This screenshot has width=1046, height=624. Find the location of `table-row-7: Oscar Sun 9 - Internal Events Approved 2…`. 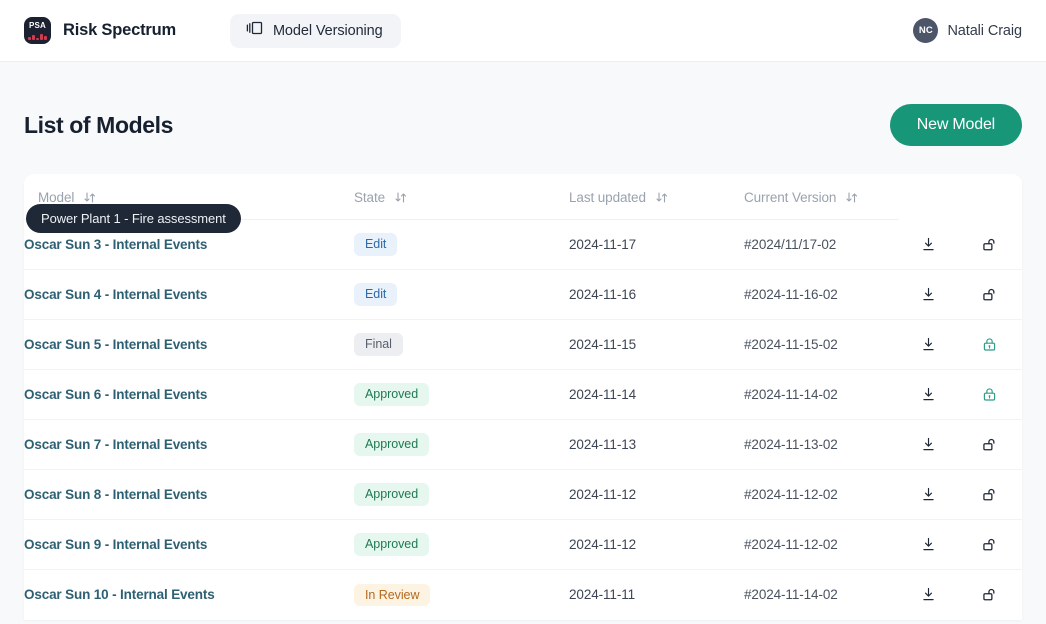

table-row-7: Oscar Sun 9 - Internal Events Approved 2… is located at coordinates (523, 544).